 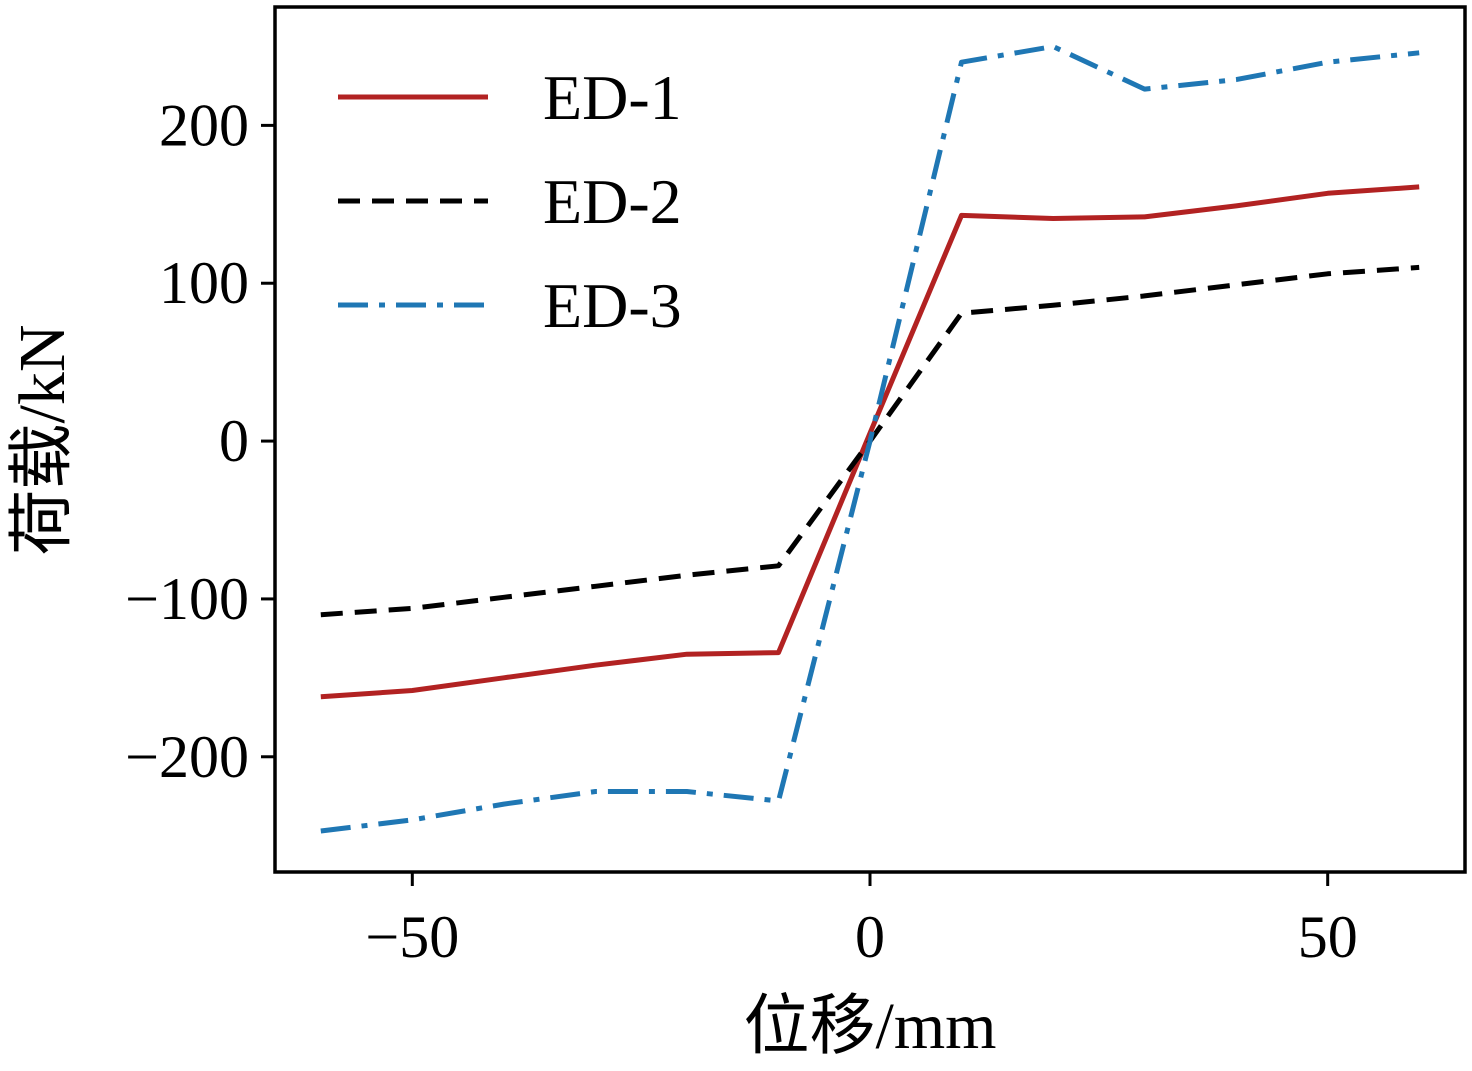 What do you see at coordinates (870, 937) in the screenshot?
I see `x-tick-label: 0` at bounding box center [870, 937].